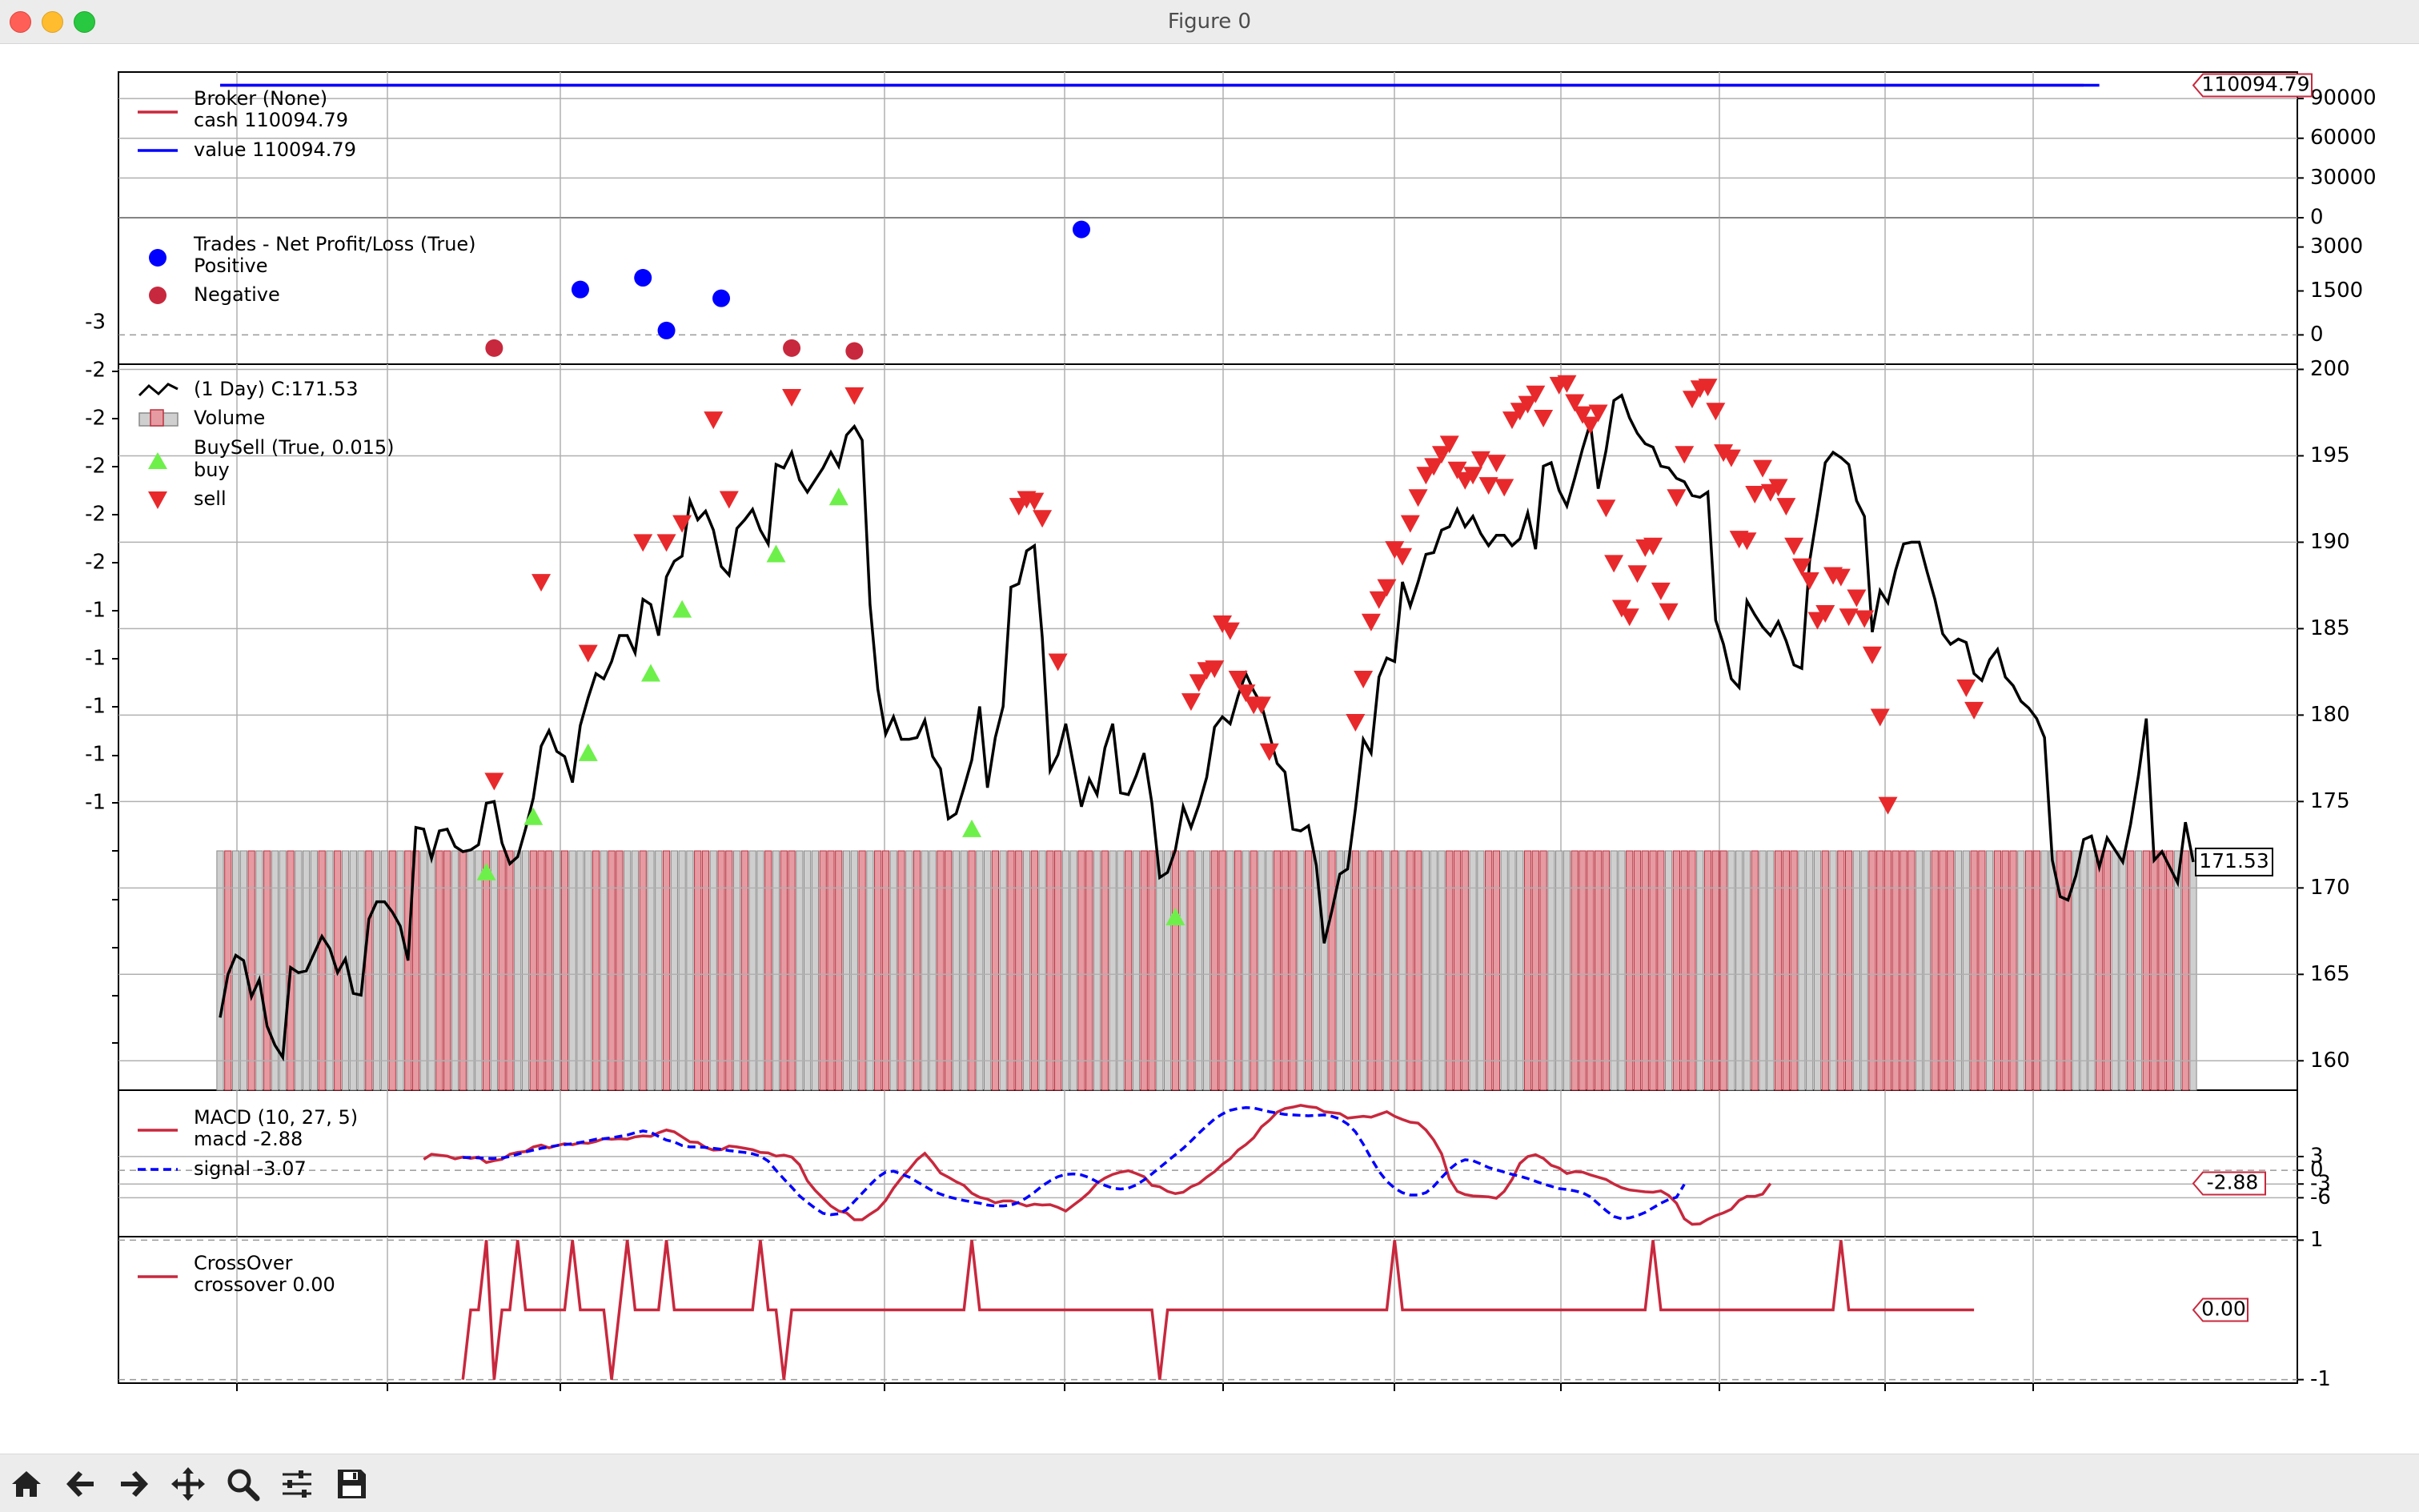 This screenshot has height=1512, width=2419. I want to click on macd-signal-line, so click(1074, 1163).